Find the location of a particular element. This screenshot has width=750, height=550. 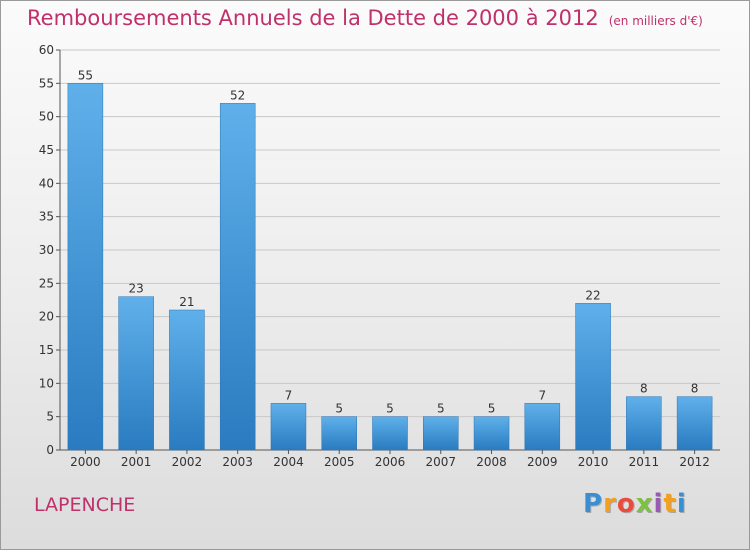

bar-2004 is located at coordinates (288, 427).